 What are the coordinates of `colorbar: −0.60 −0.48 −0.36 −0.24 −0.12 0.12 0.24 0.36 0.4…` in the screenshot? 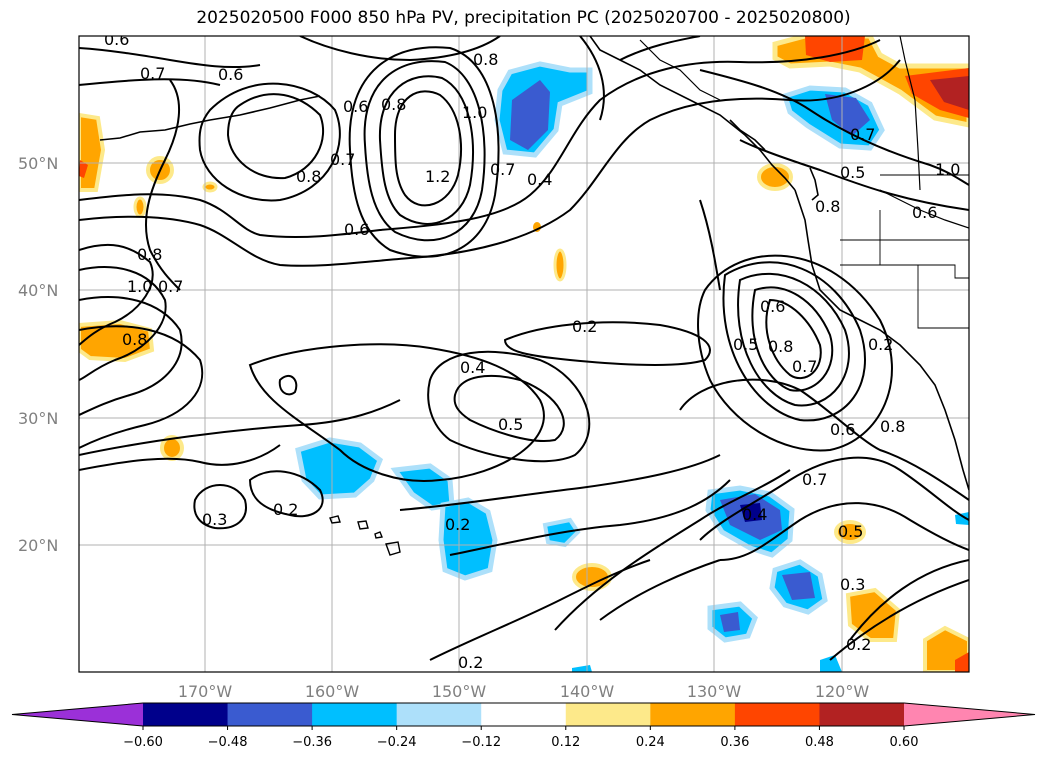 It's located at (523, 726).